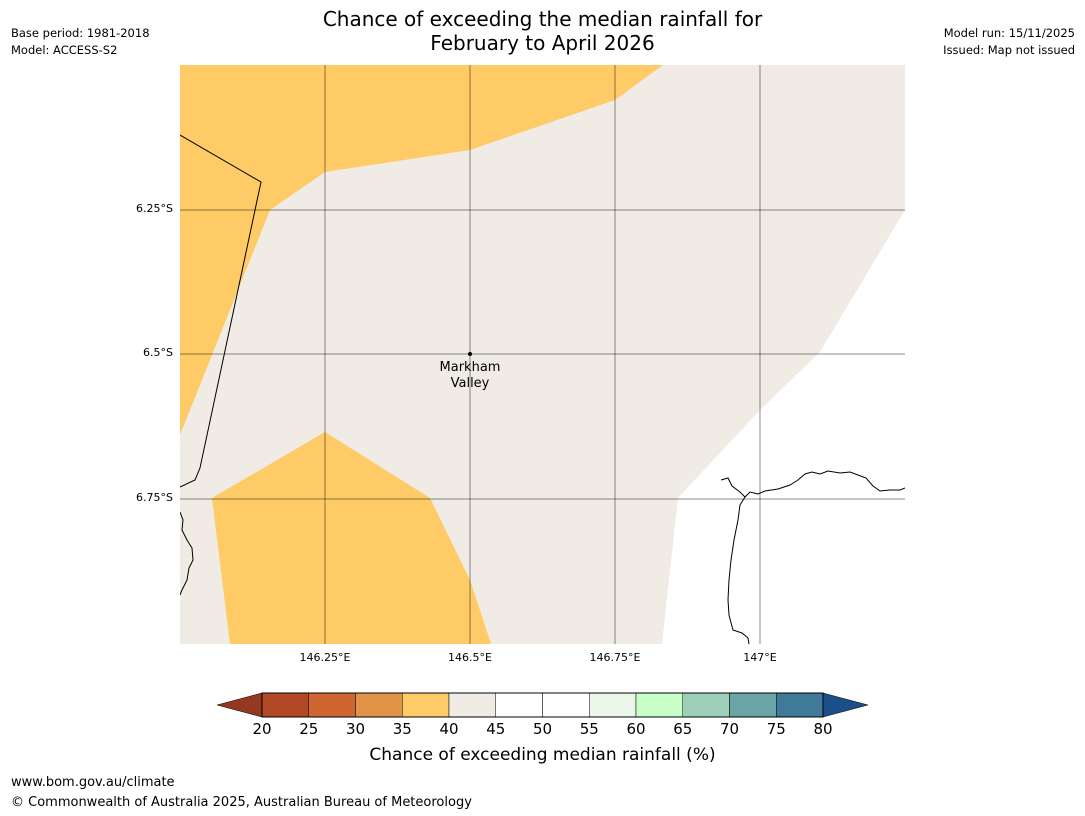 The image size is (1085, 816). What do you see at coordinates (80, 42) in the screenshot?
I see `header-left-meta: Base period: 1981-2018 Model: ACCESS-S2` at bounding box center [80, 42].